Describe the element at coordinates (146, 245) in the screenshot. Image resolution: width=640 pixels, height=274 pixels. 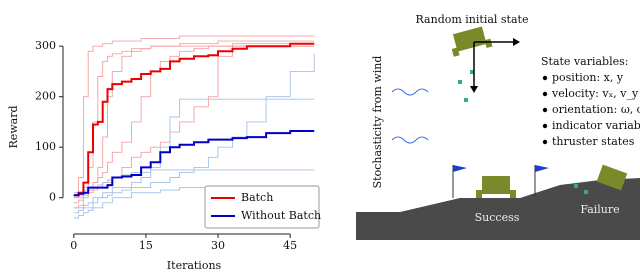
I see `x-tick-label: 15` at that location.